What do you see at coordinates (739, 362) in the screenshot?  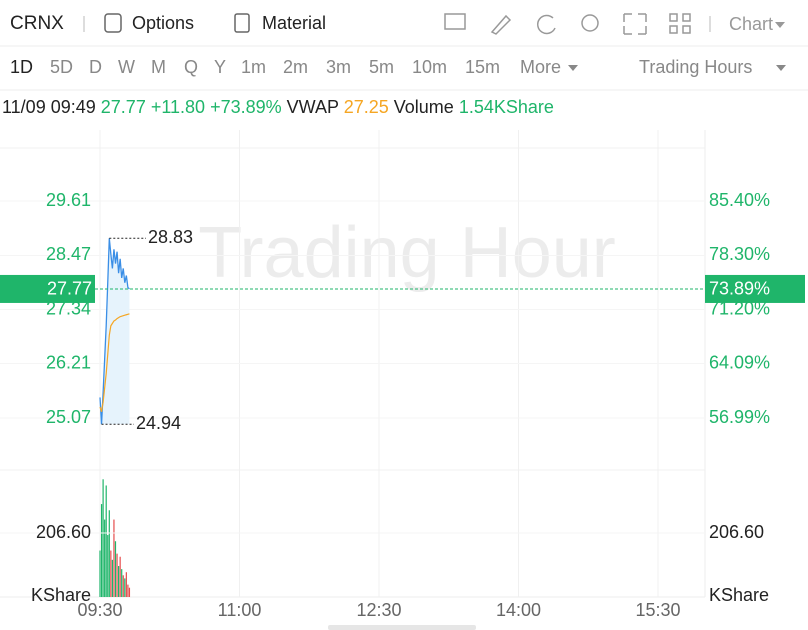 I see `pct-tick-label: 64.09%` at bounding box center [739, 362].